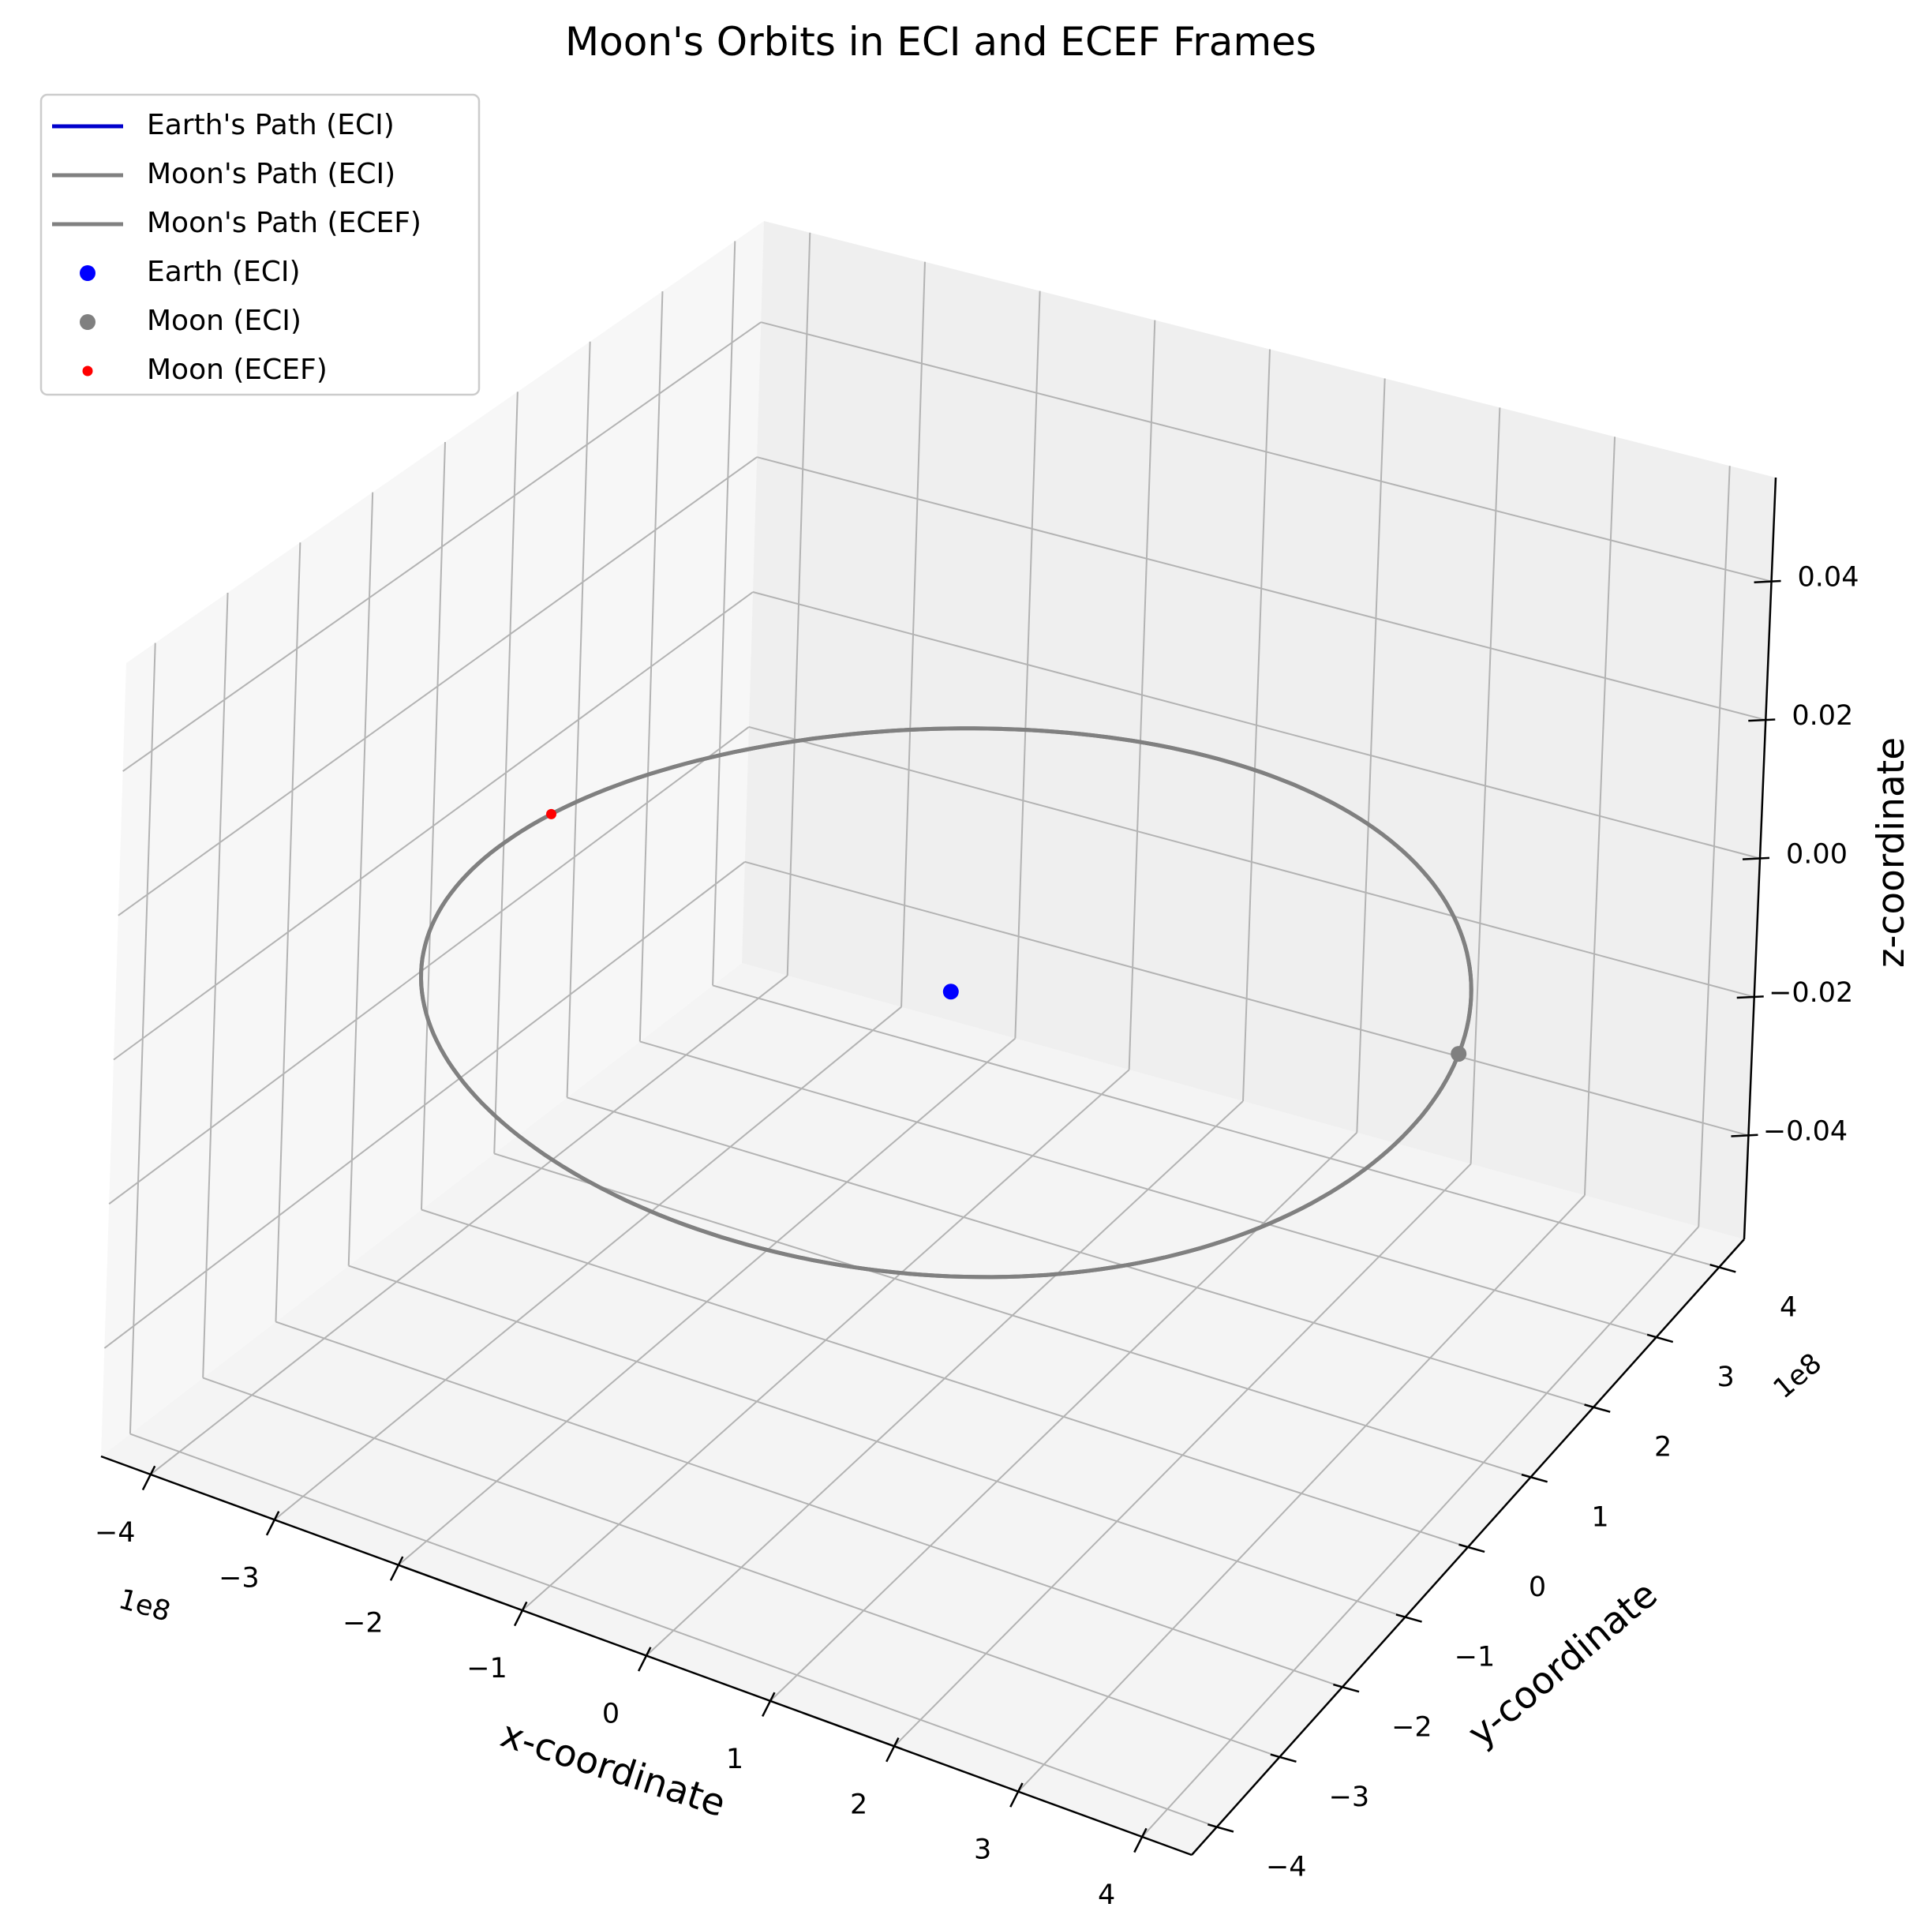 Image resolution: width=1932 pixels, height=1926 pixels. Describe the element at coordinates (239, 1578) in the screenshot. I see `x-tick-label: −3` at that location.